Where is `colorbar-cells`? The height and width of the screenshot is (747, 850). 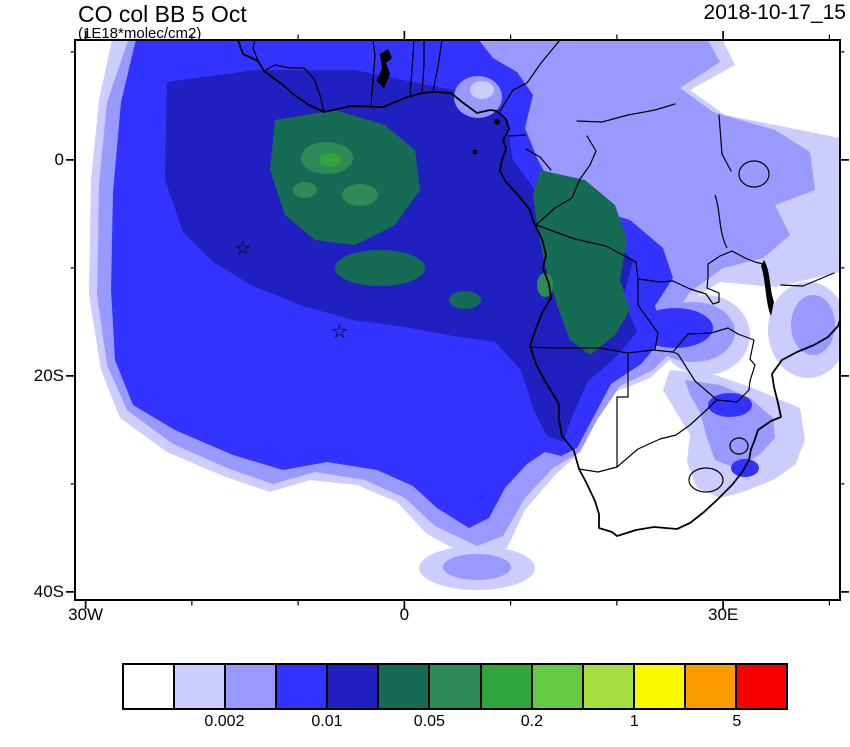 colorbar-cells is located at coordinates (455, 686).